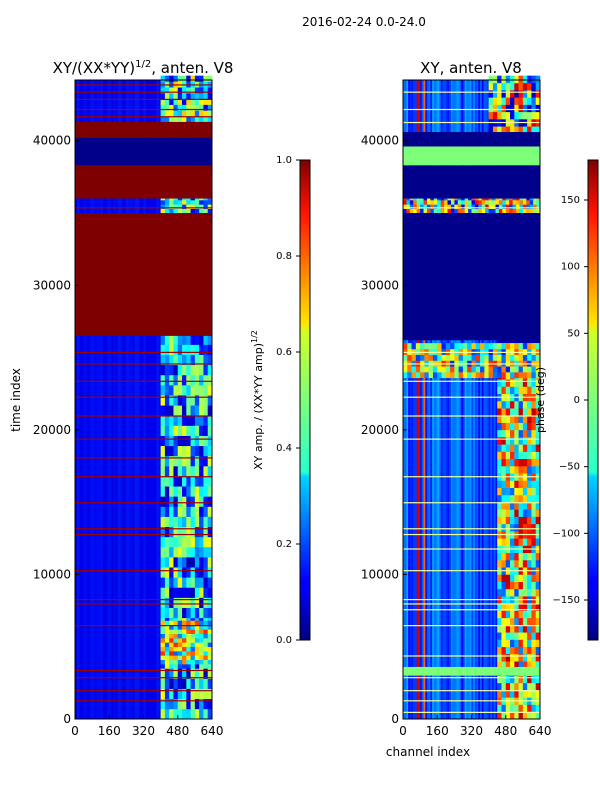  I want to click on colorbar-tick-label: 1.0, so click(284, 160).